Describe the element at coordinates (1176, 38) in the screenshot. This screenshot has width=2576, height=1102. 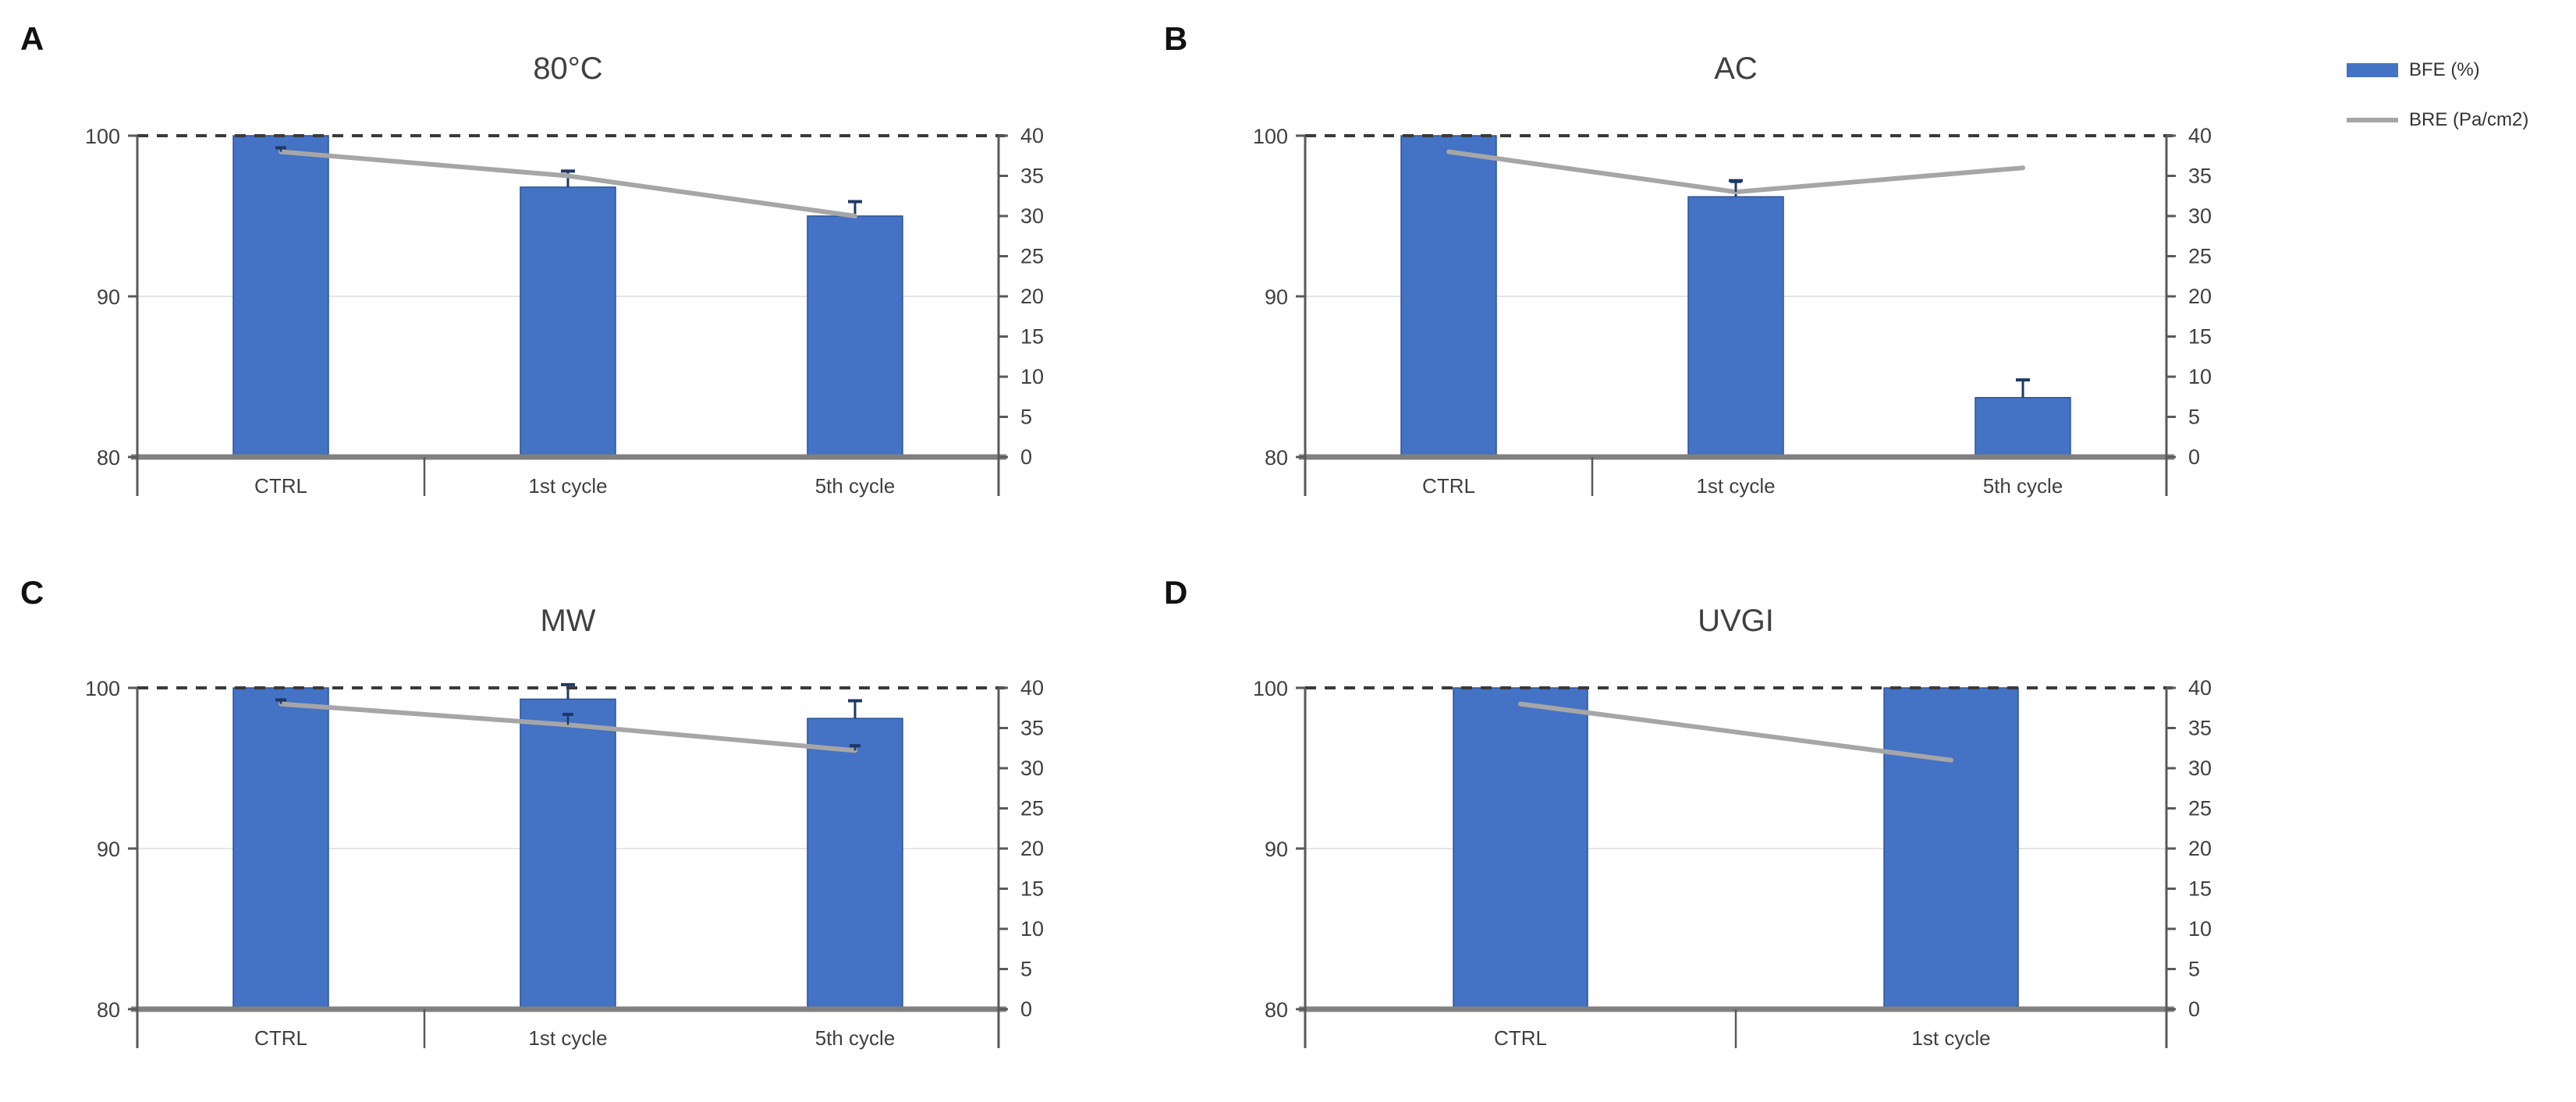
I see `panel-letter-b: B` at that location.